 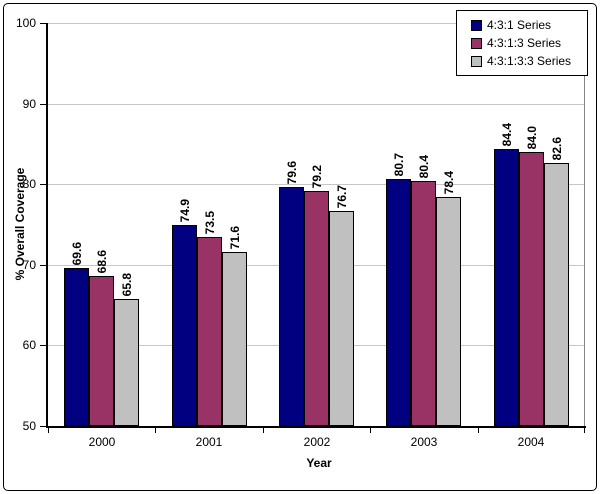 What do you see at coordinates (292, 172) in the screenshot?
I see `bar-data-label: 79.6` at bounding box center [292, 172].